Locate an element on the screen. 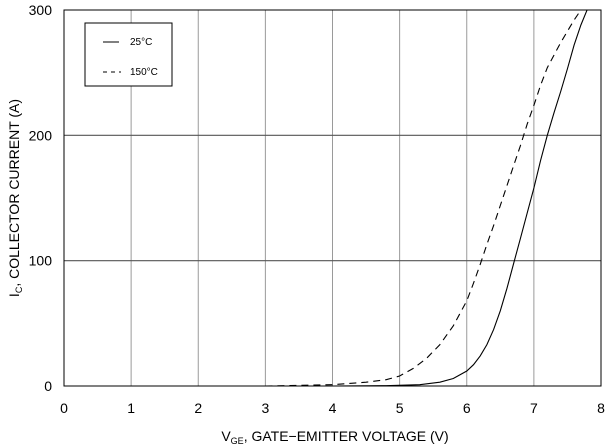 Image resolution: width=606 pixels, height=448 pixels. x-tick-label: 3 is located at coordinates (265, 408).